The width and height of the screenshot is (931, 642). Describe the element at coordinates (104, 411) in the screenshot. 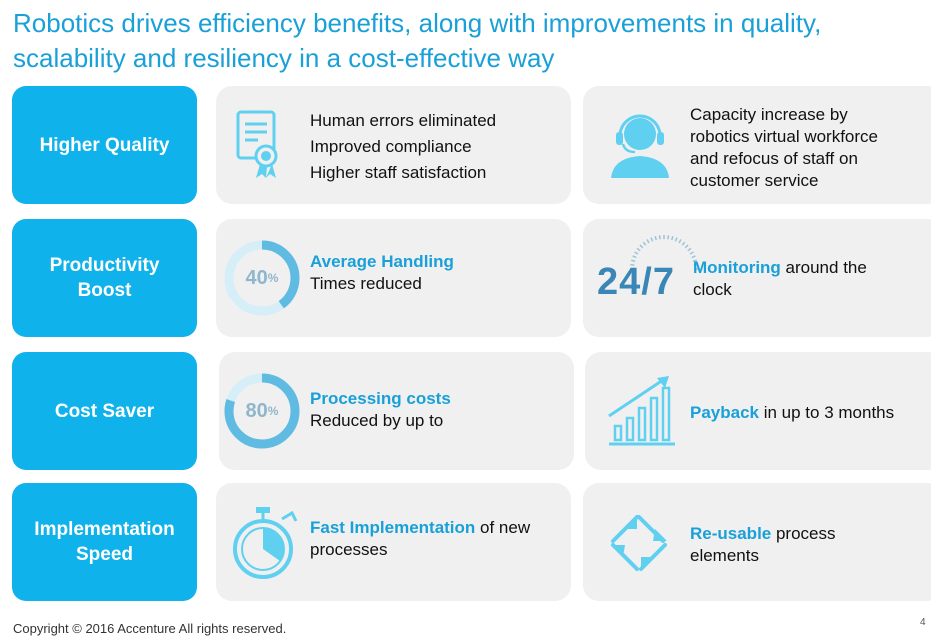

I see `row-label-cost-saver: Cost Saver` at that location.